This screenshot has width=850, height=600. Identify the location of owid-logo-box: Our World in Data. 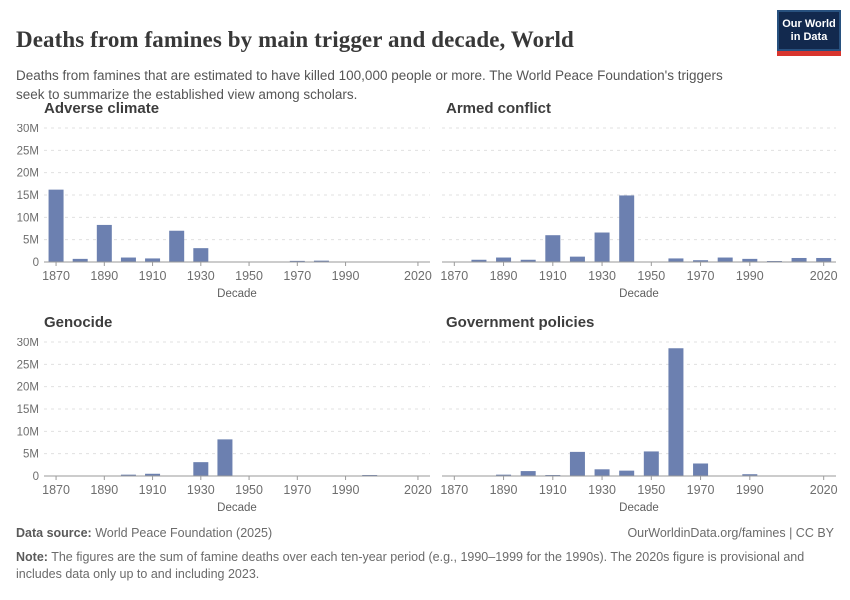
(809, 30).